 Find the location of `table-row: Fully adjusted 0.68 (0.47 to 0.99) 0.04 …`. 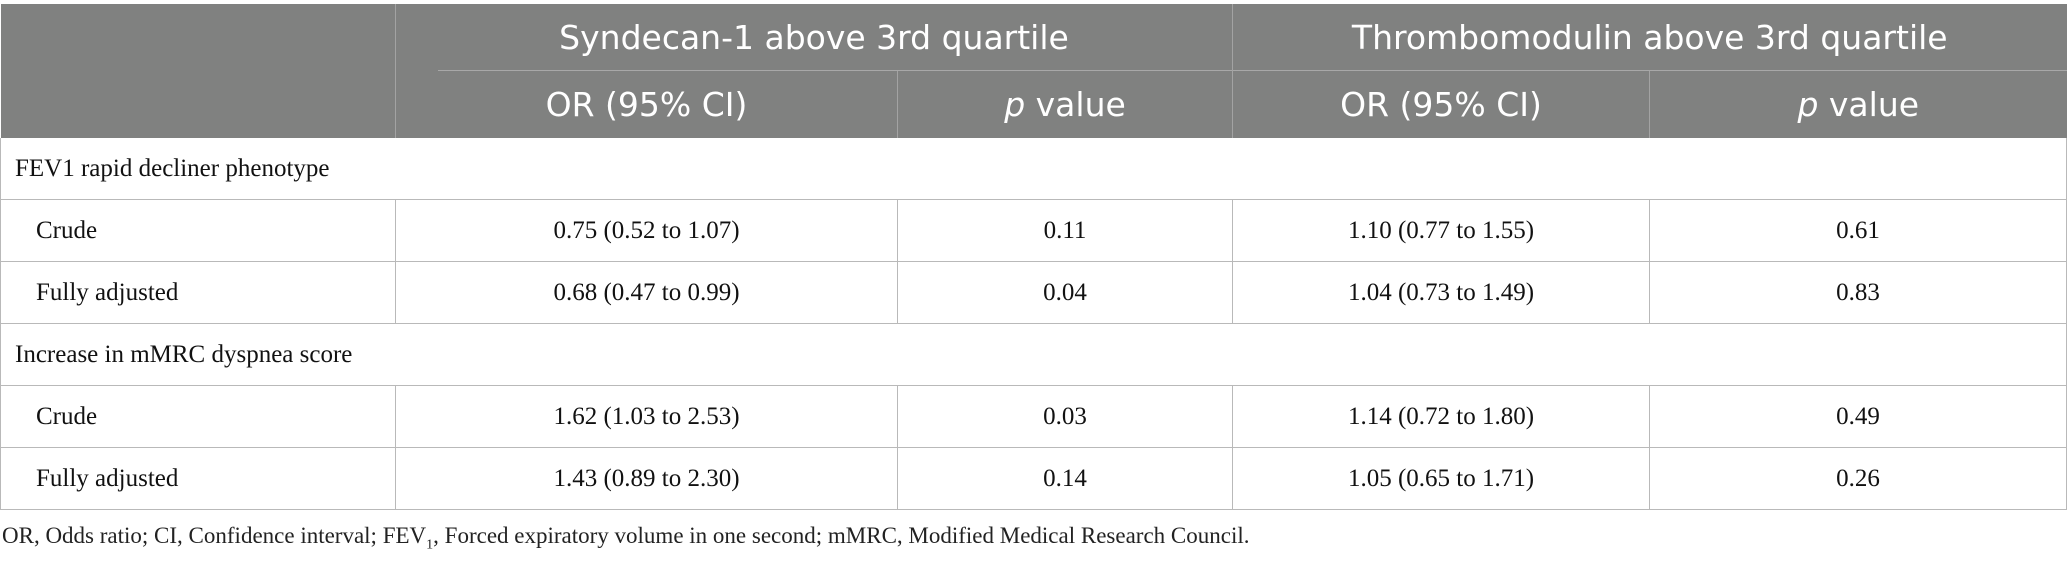

table-row: Fully adjusted 0.68 (0.47 to 0.99) 0.04 … is located at coordinates (1033, 292).